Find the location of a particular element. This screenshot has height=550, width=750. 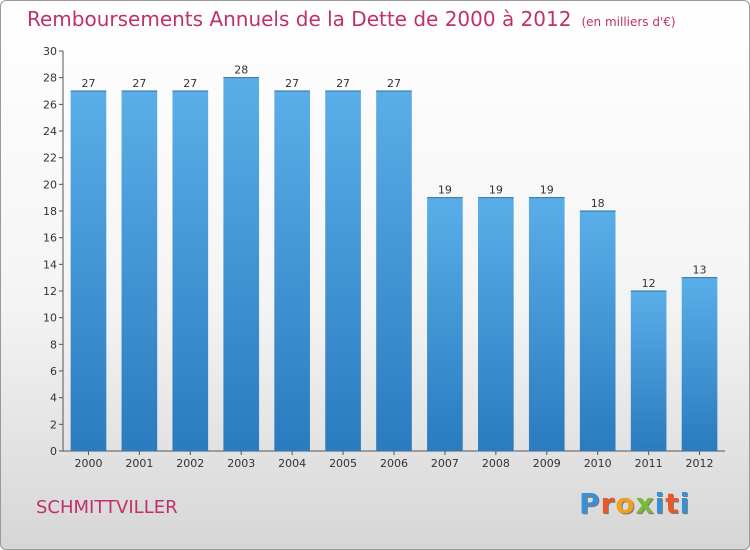

logo-letter: o is located at coordinates (625, 503).